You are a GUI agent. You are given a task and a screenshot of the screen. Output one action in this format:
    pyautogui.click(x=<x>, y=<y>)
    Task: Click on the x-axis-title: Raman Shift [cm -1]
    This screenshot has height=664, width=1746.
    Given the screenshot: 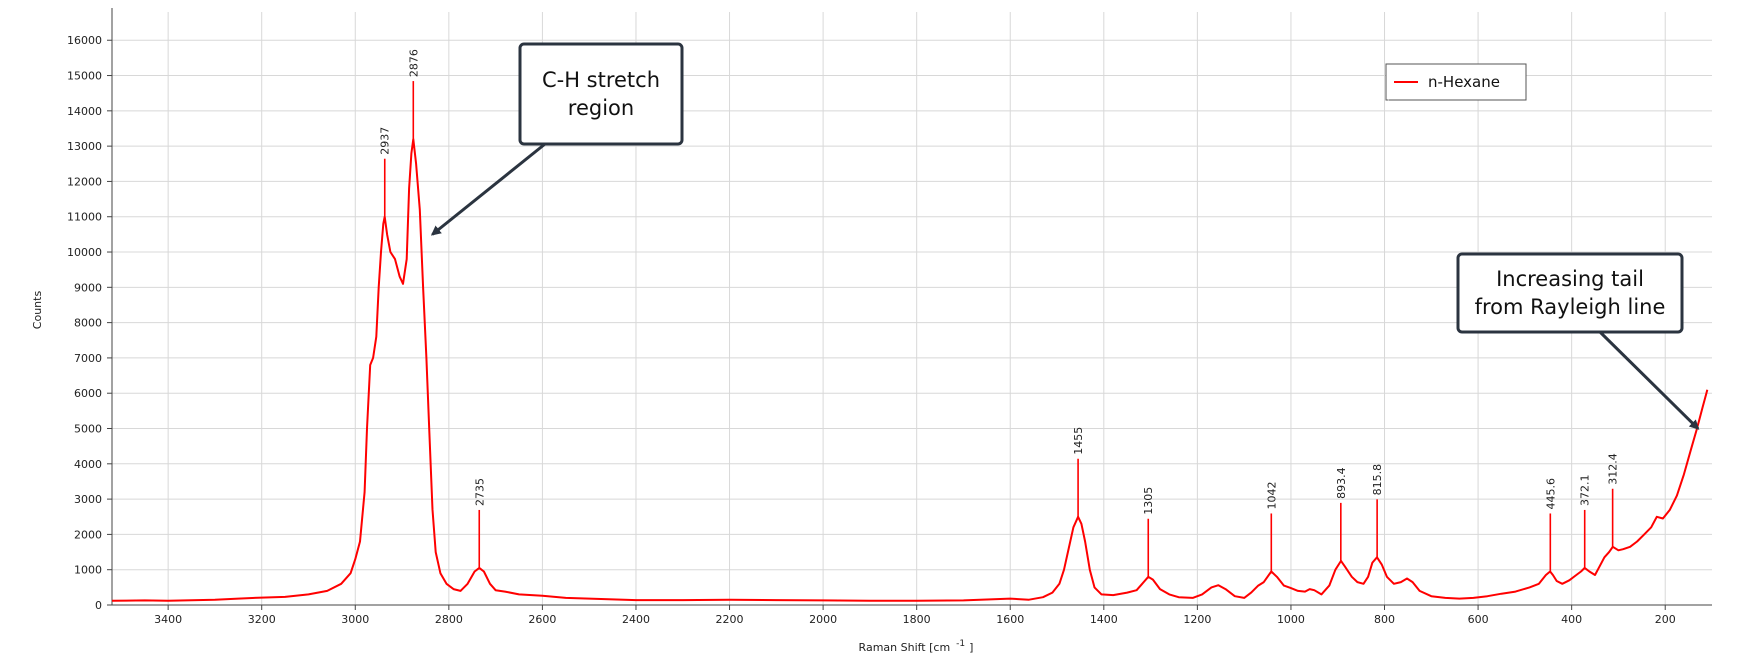 What is the action you would take?
    pyautogui.click(x=916, y=646)
    